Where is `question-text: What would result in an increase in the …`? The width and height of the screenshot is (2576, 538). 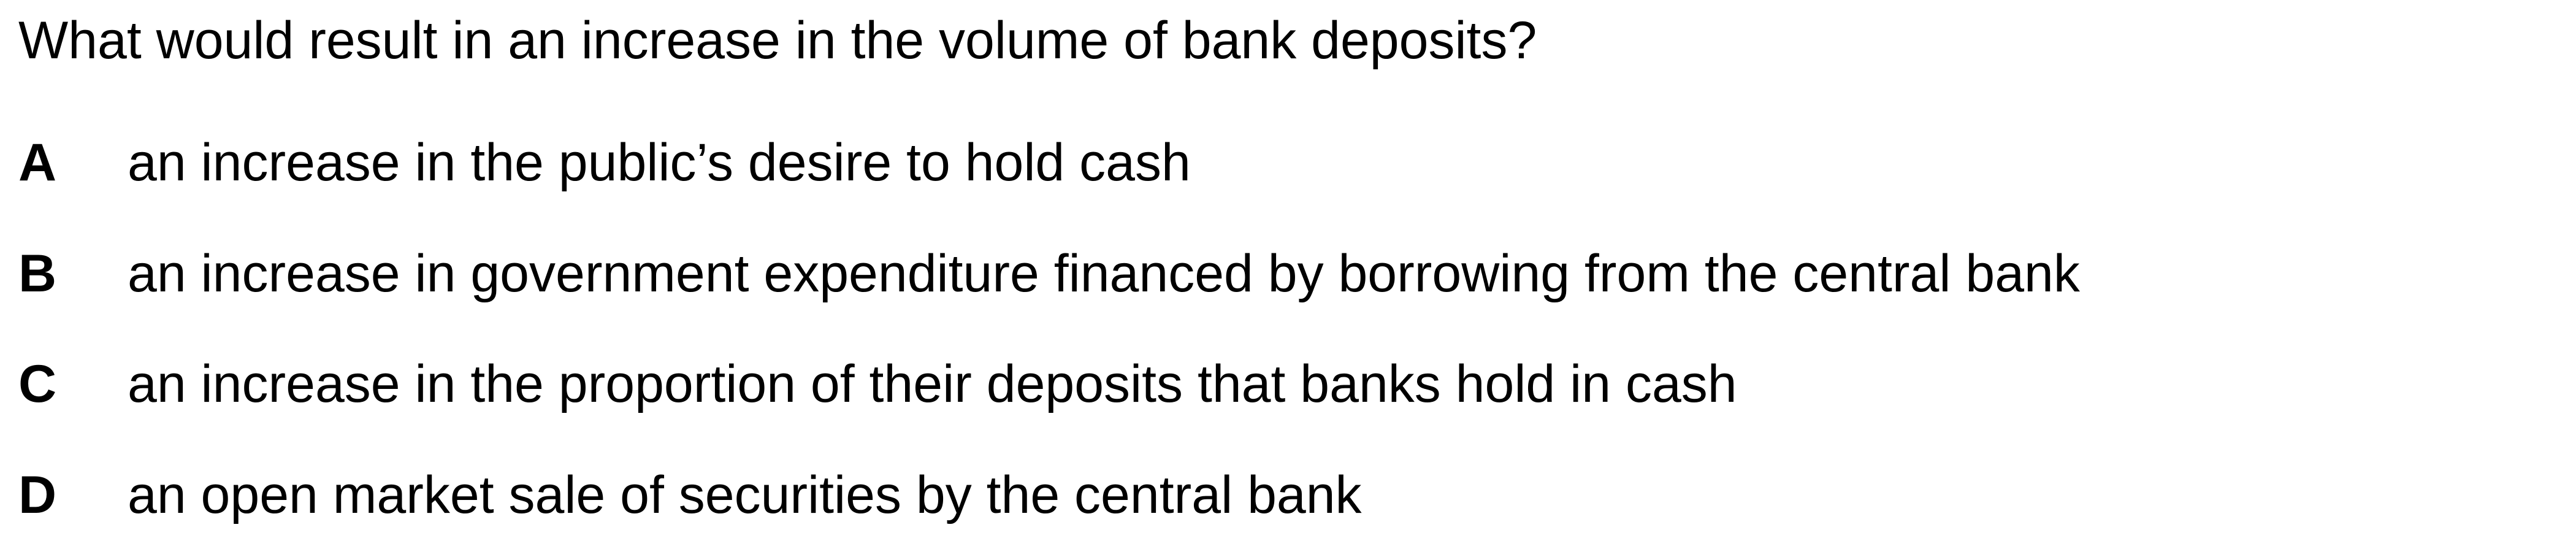 question-text: What would result in an increase in the … is located at coordinates (777, 40).